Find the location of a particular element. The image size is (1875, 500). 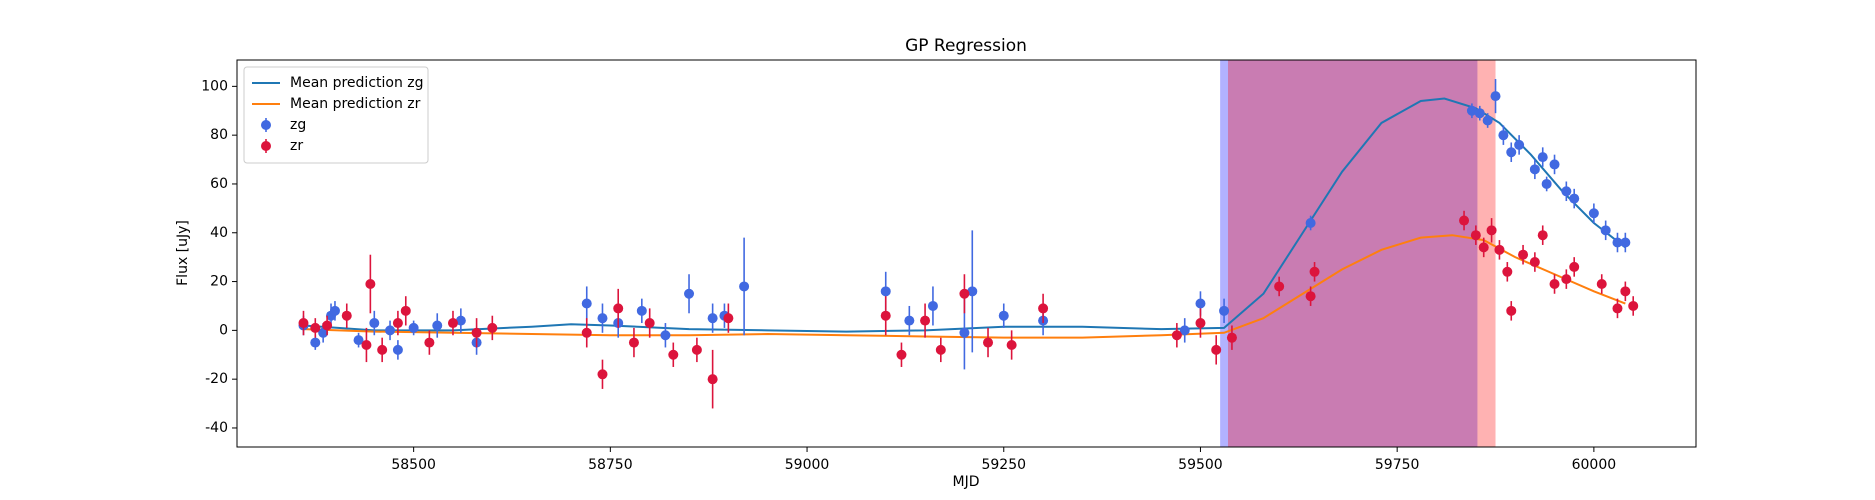

y-tick-label: 80 is located at coordinates (219, 135).